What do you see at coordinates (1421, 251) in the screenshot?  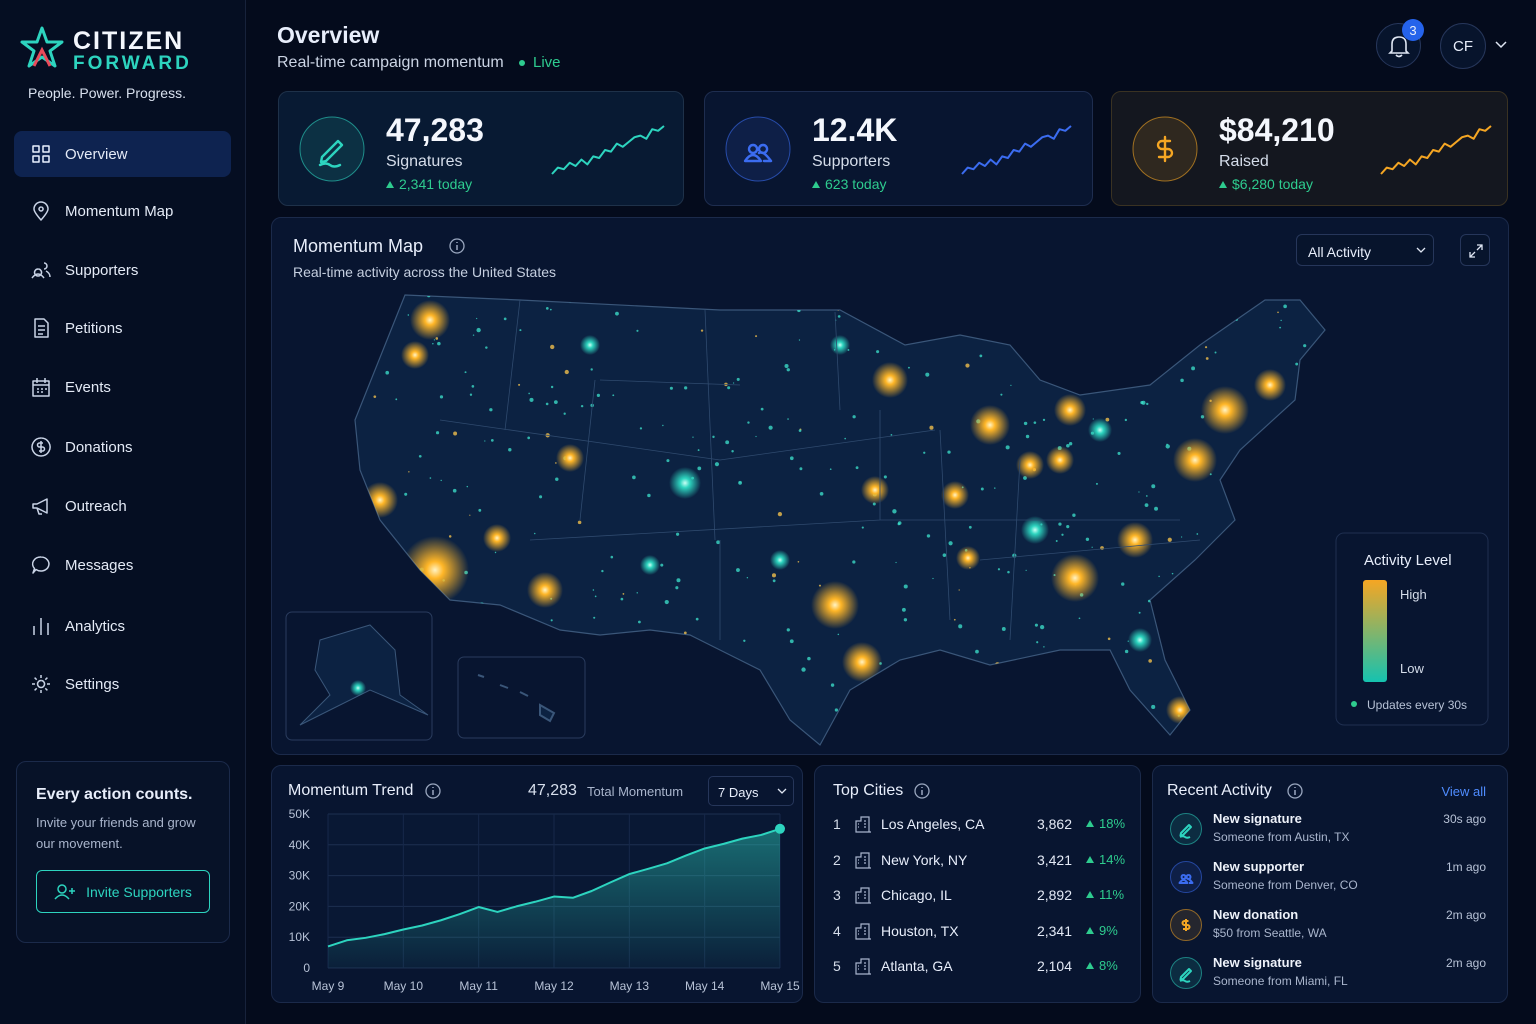 I see `filter-caret` at bounding box center [1421, 251].